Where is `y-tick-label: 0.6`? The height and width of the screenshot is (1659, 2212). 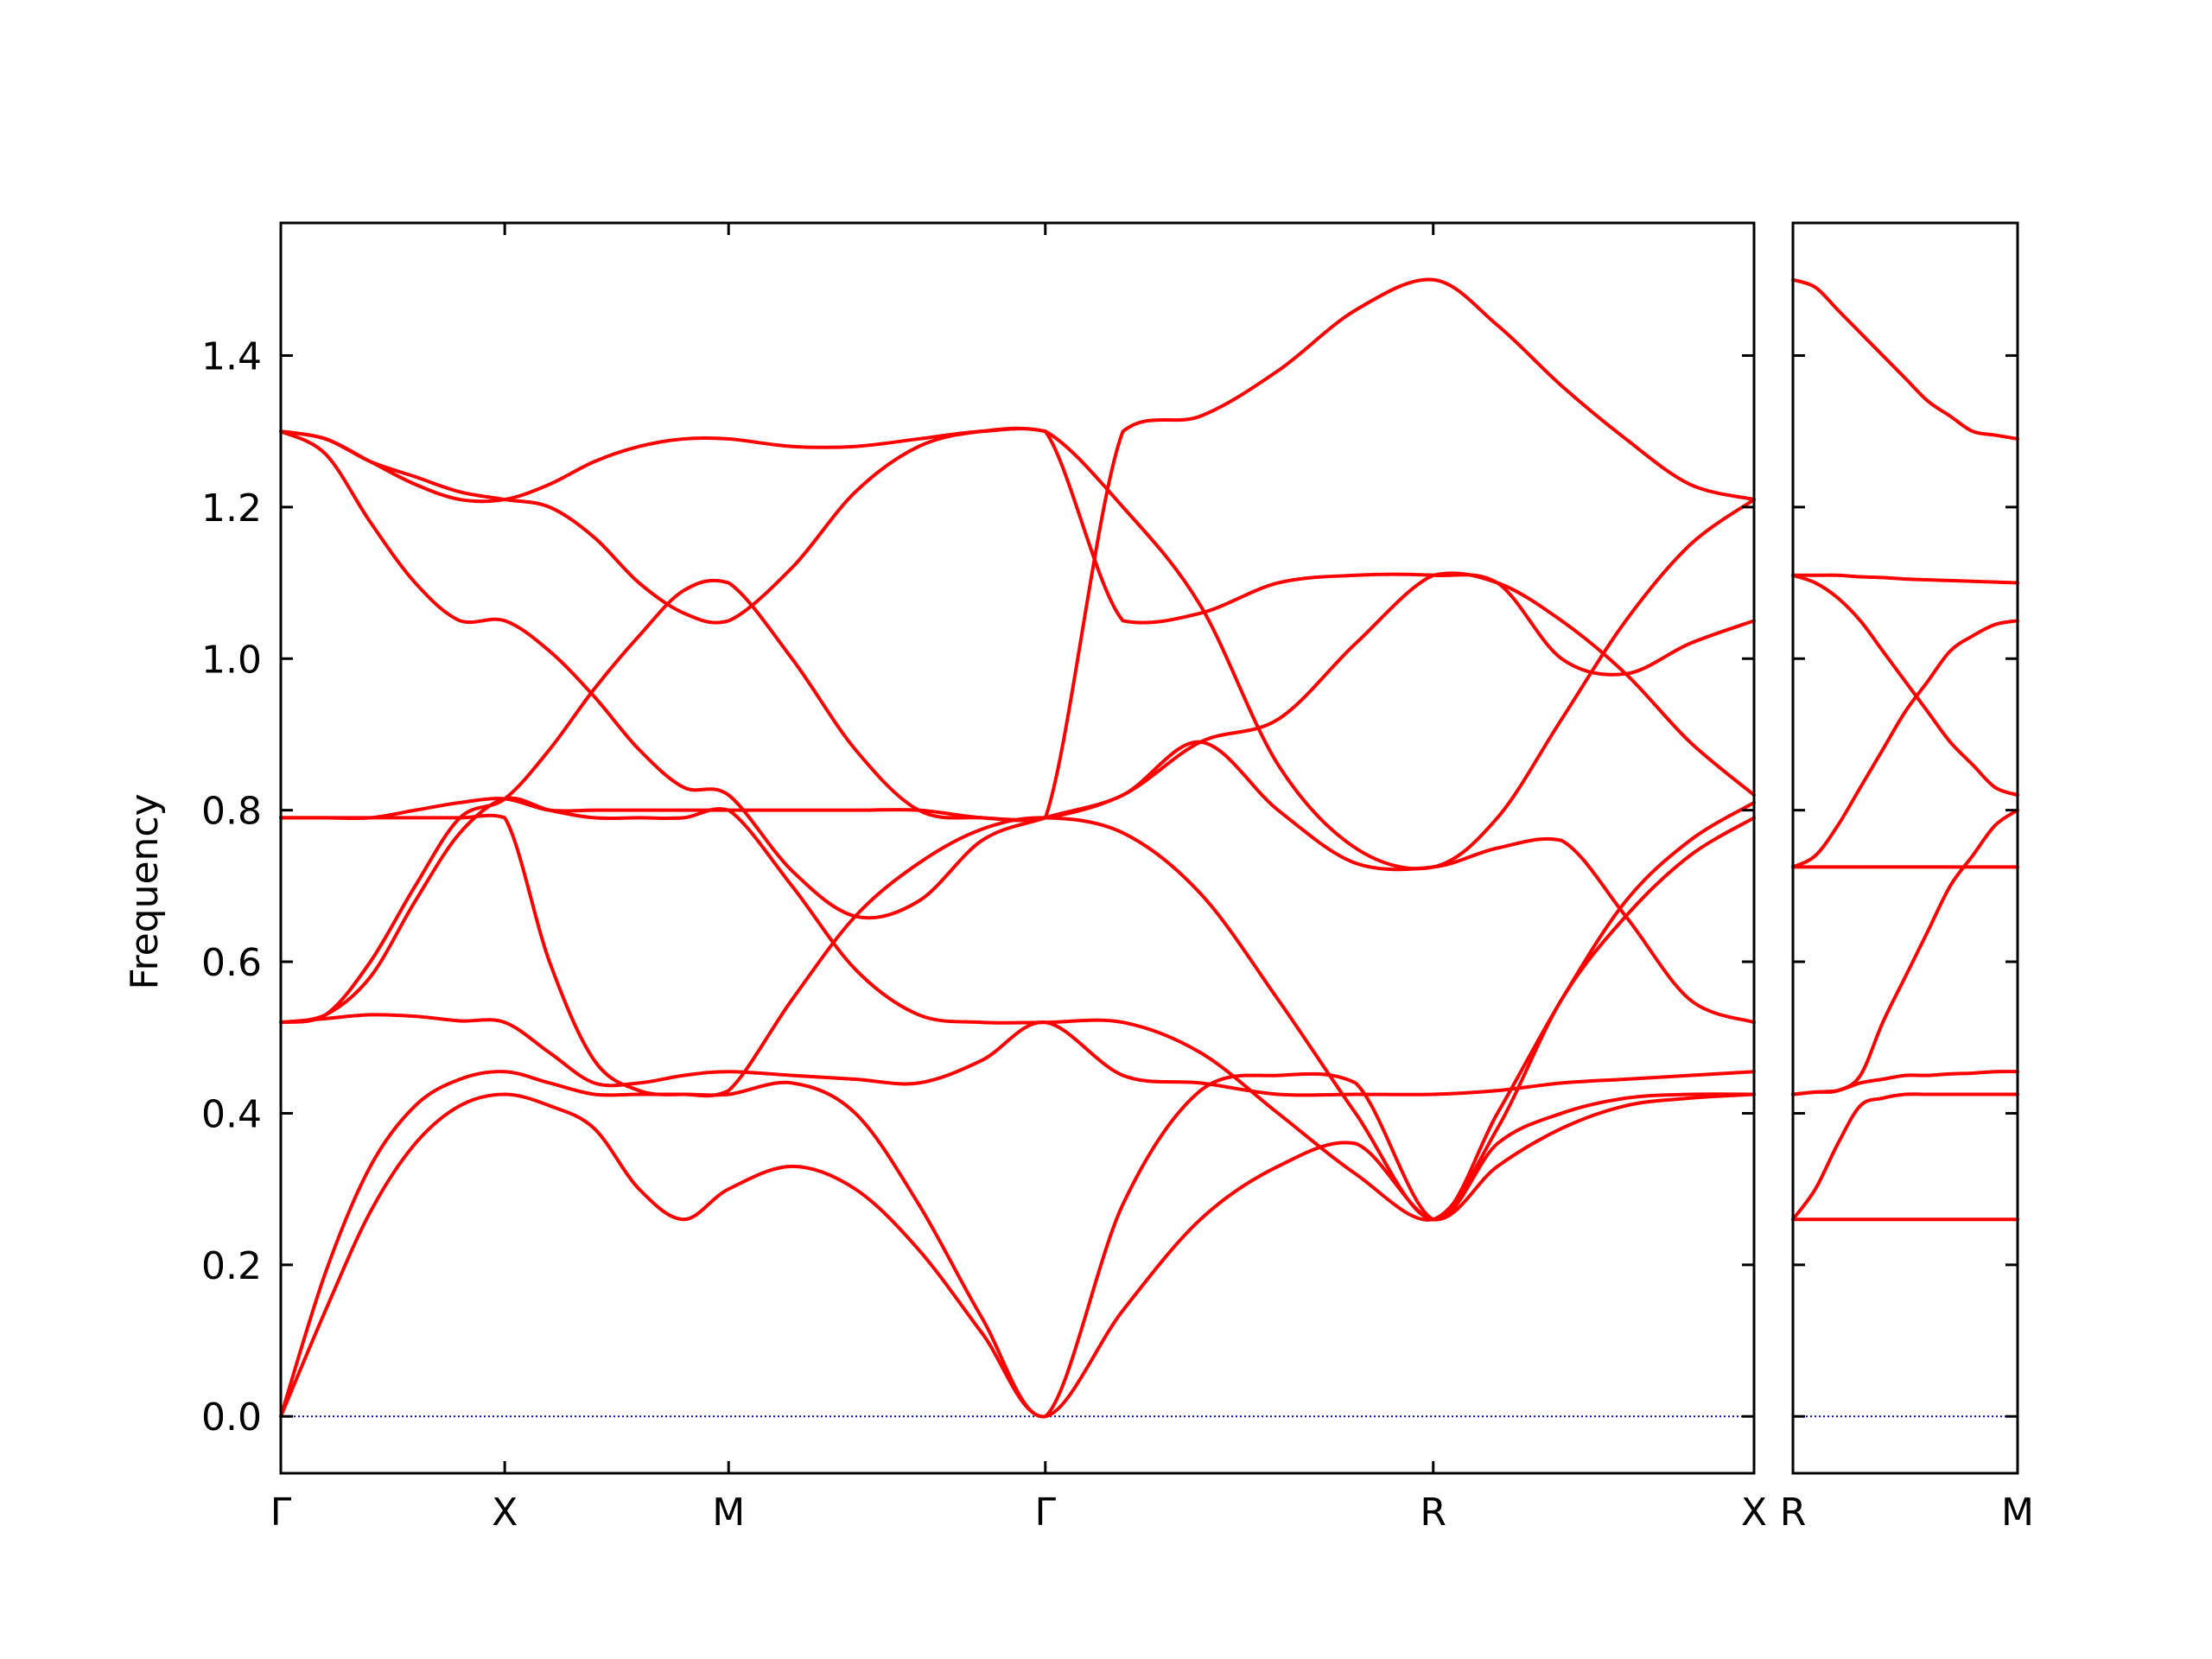 y-tick-label: 0.6 is located at coordinates (232, 963).